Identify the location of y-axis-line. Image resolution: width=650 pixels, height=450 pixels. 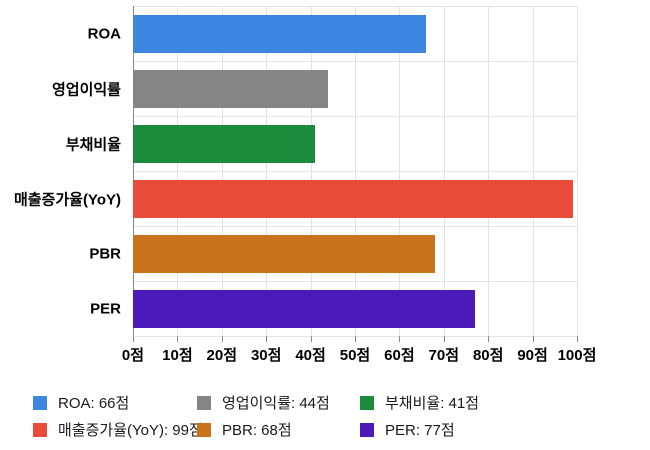
(133, 171).